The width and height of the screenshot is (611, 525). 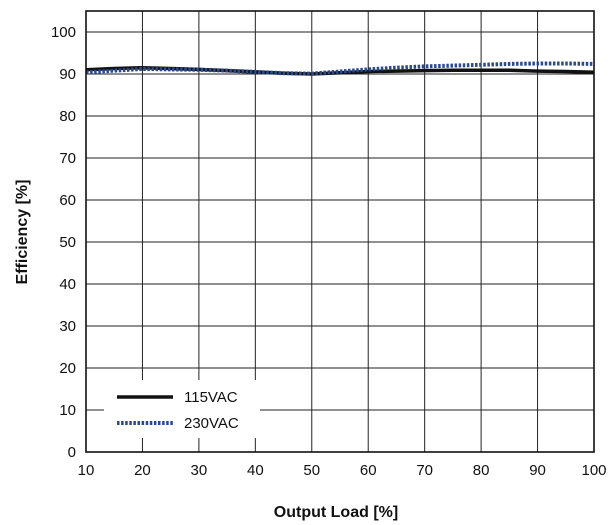 What do you see at coordinates (67, 368) in the screenshot?
I see `y-tick-label: 20` at bounding box center [67, 368].